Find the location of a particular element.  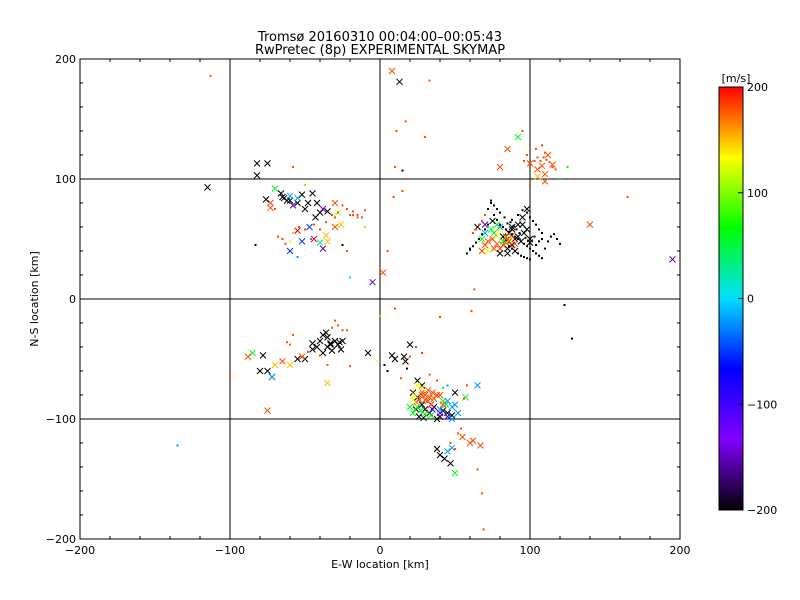

y-tick-label: −200 is located at coordinates (61, 539).